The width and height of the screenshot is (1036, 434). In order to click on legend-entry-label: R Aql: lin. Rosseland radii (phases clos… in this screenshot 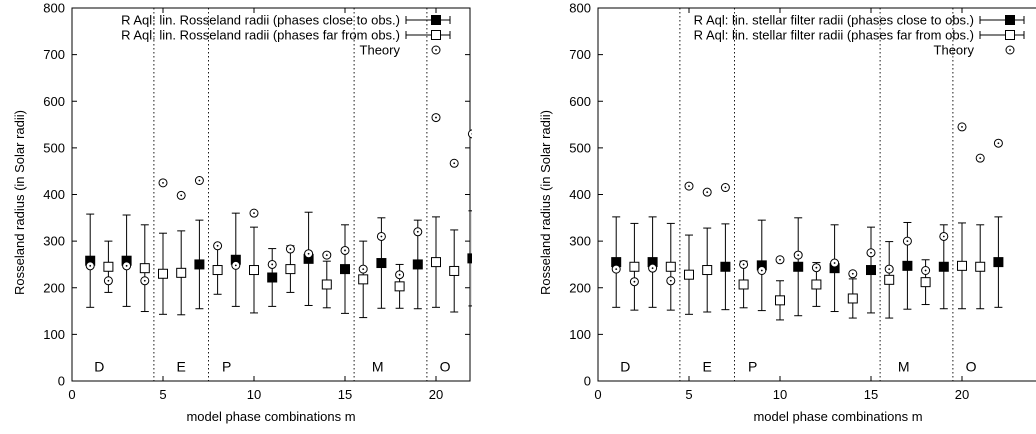, I will do `click(260, 20)`.